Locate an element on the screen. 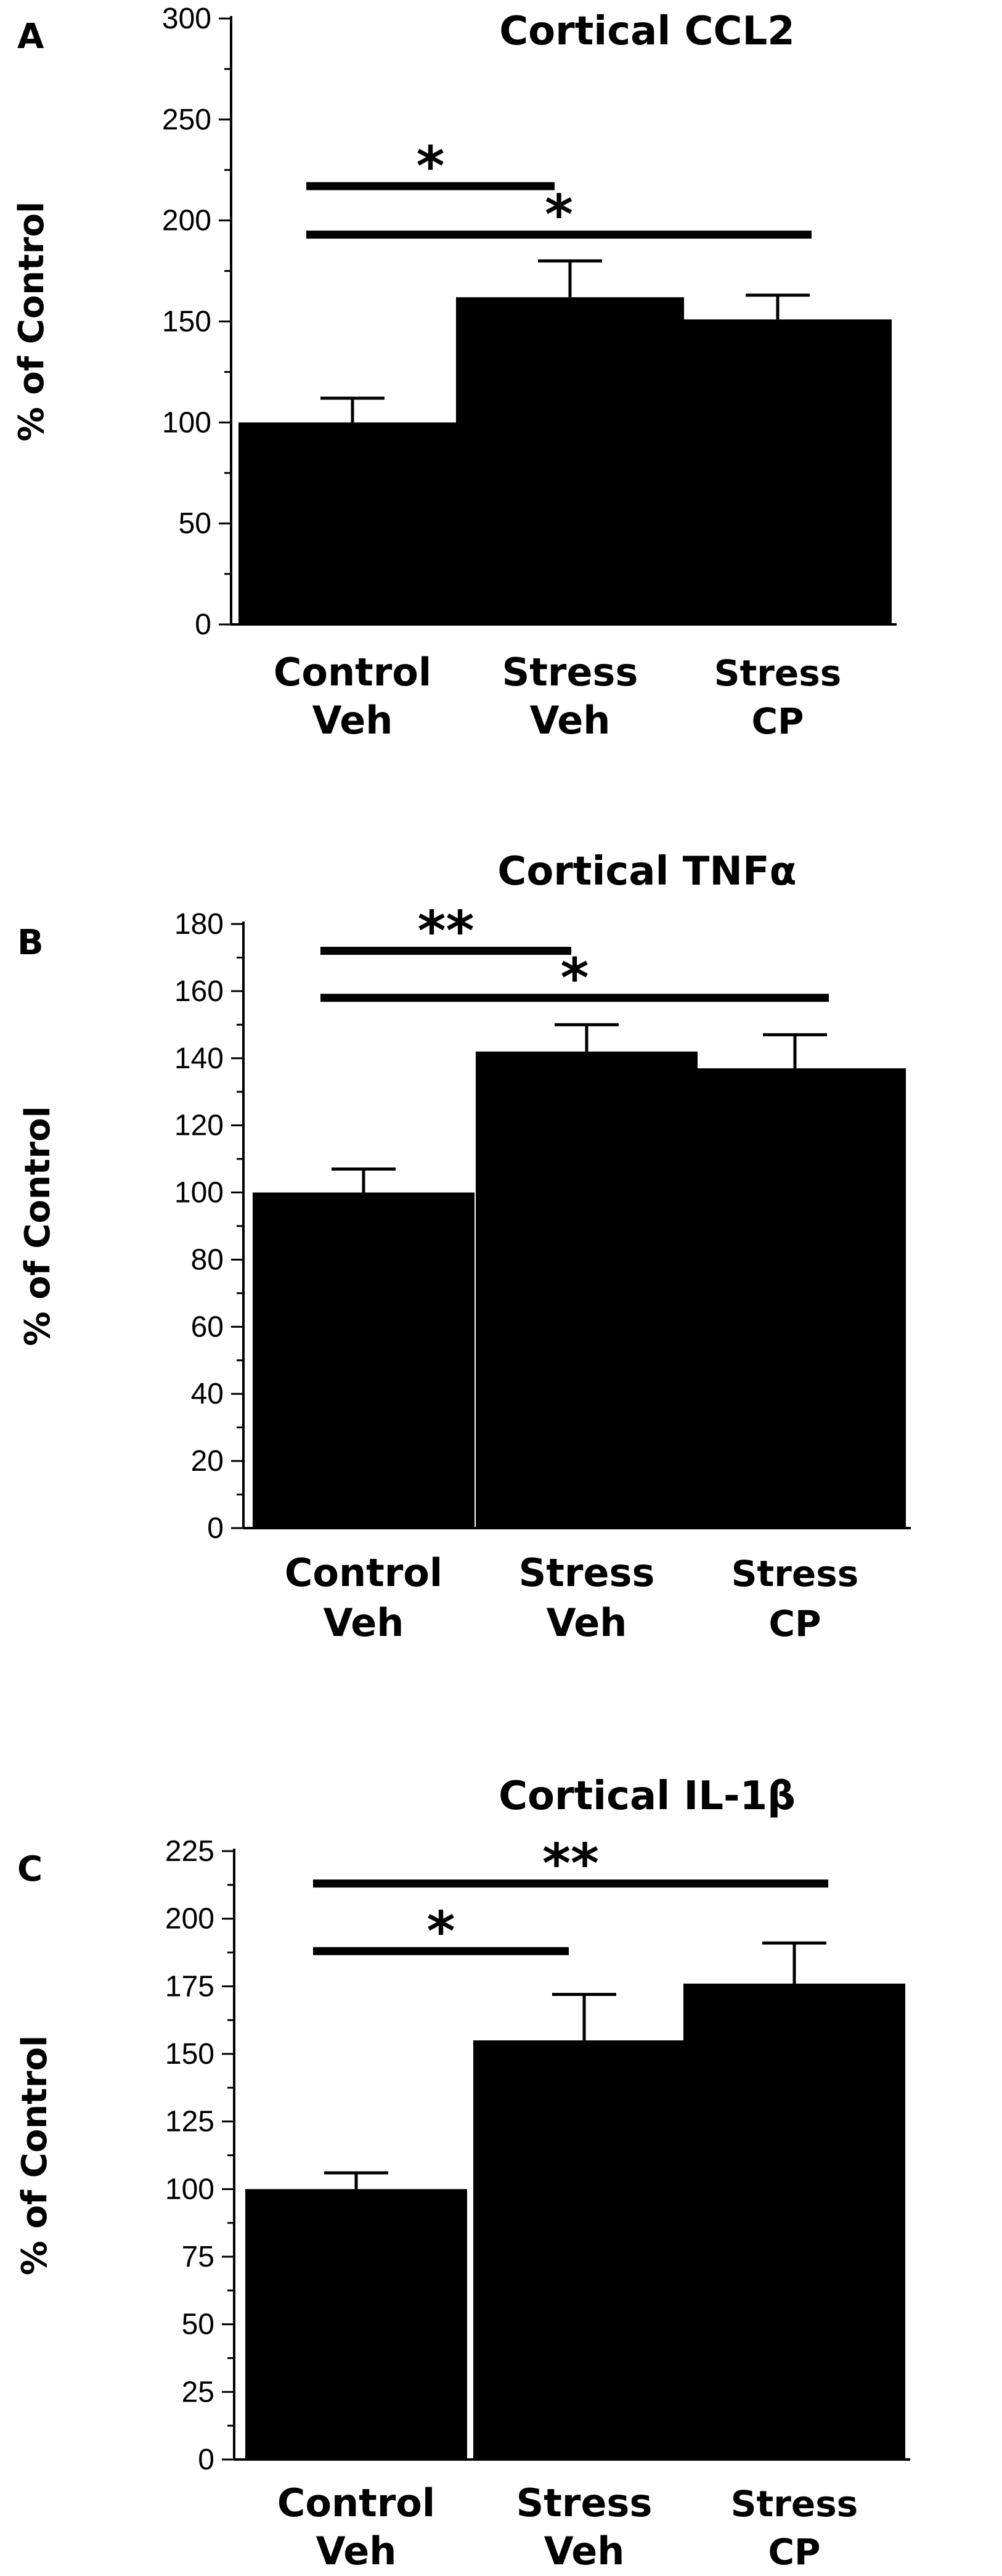 This screenshot has height=2576, width=1002. y-tick-label: 60 is located at coordinates (207, 1326).